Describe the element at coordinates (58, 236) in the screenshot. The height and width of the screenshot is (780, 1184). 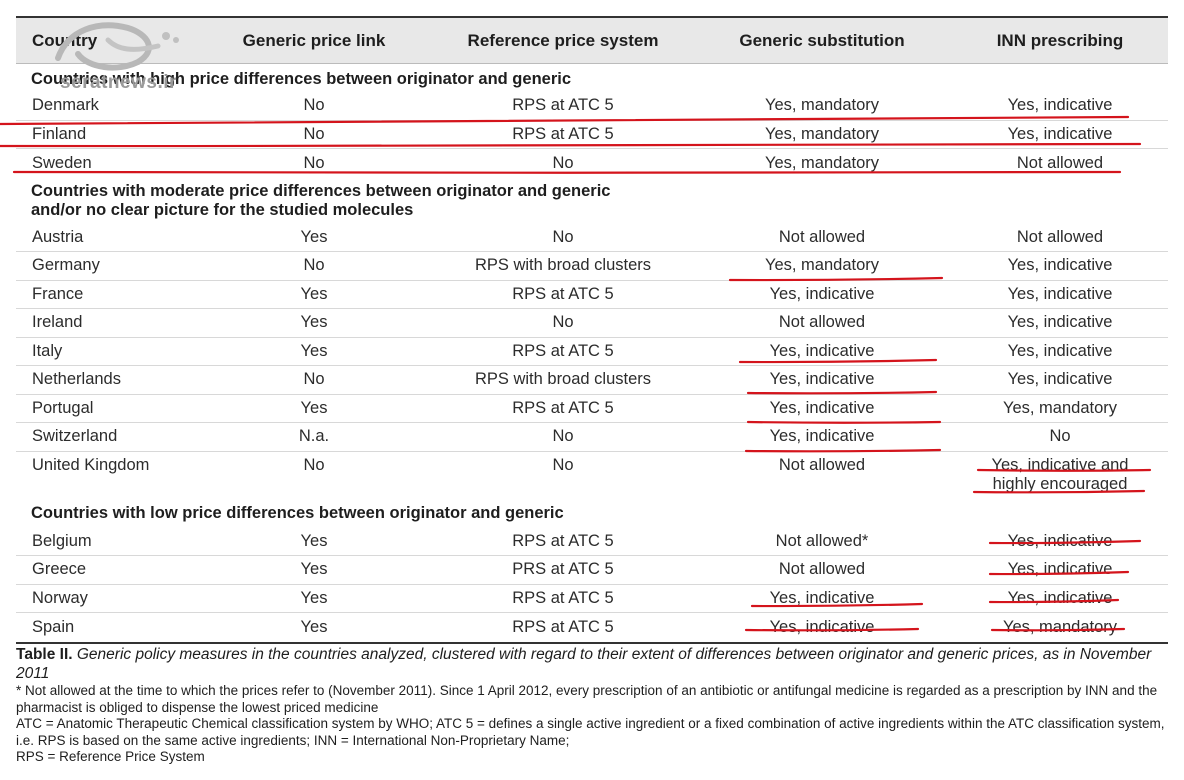
I see `cell-country: Austria` at that location.